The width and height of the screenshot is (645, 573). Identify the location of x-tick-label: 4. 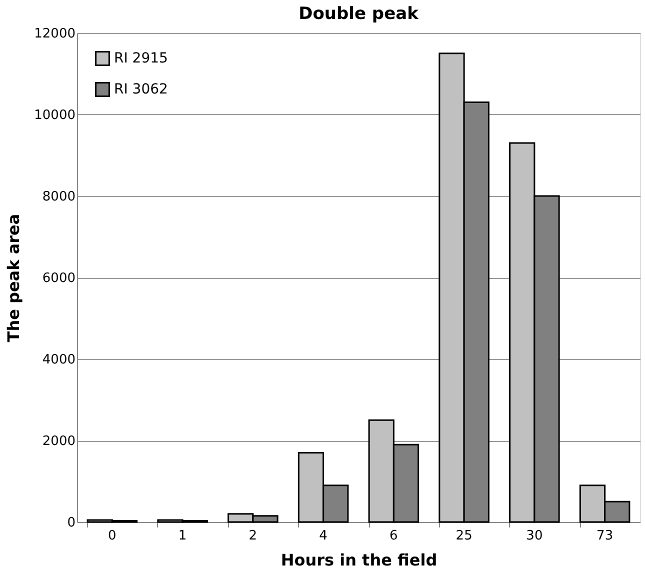
(323, 536).